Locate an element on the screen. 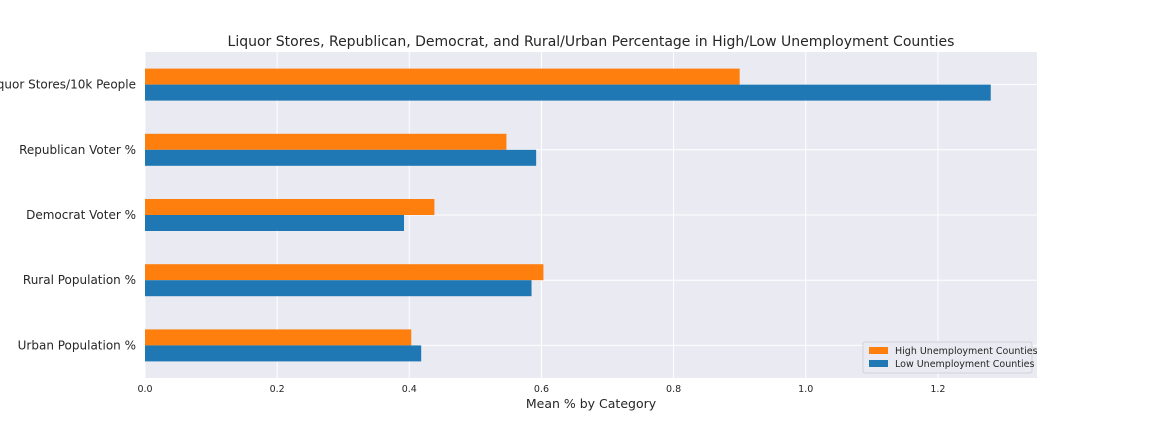  x-tick-labels: 0.0 0.2 0.4 0.6 0.8 1.0 1.2 is located at coordinates (541, 389).